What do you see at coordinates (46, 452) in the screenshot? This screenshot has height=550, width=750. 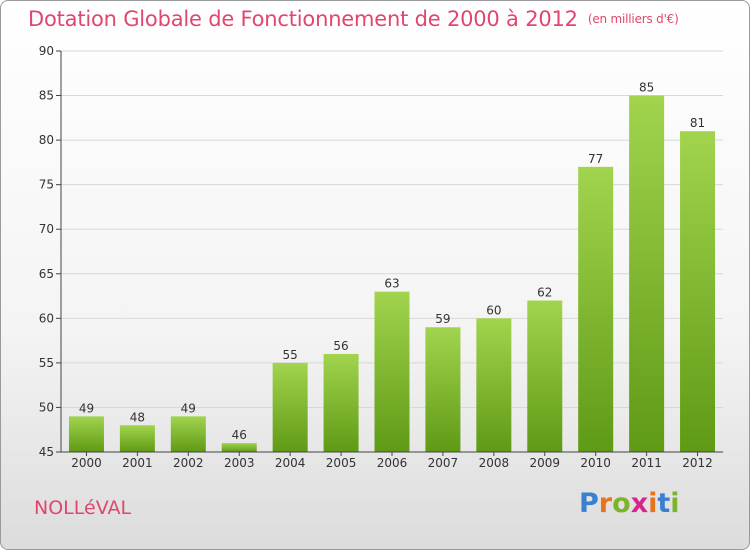 I see `y-tick-label: 45` at bounding box center [46, 452].